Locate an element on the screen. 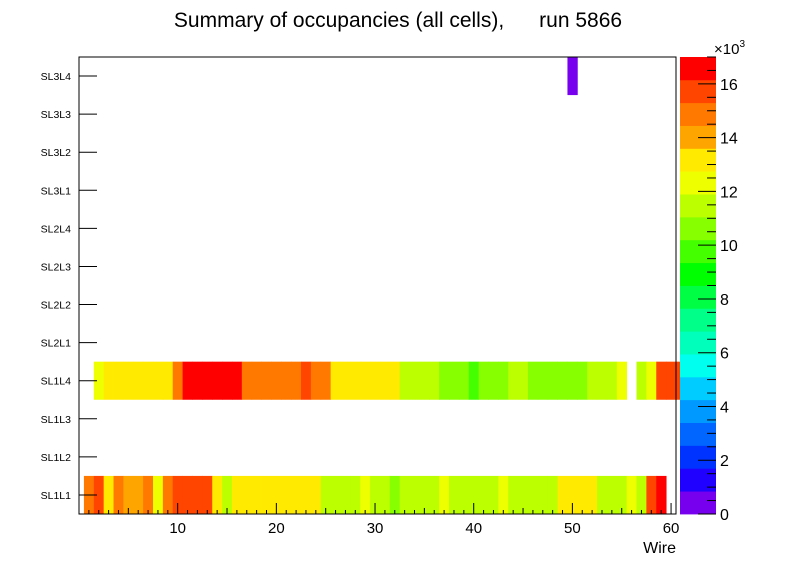 The width and height of the screenshot is (796, 572). x-tick-label: 50 is located at coordinates (572, 528).